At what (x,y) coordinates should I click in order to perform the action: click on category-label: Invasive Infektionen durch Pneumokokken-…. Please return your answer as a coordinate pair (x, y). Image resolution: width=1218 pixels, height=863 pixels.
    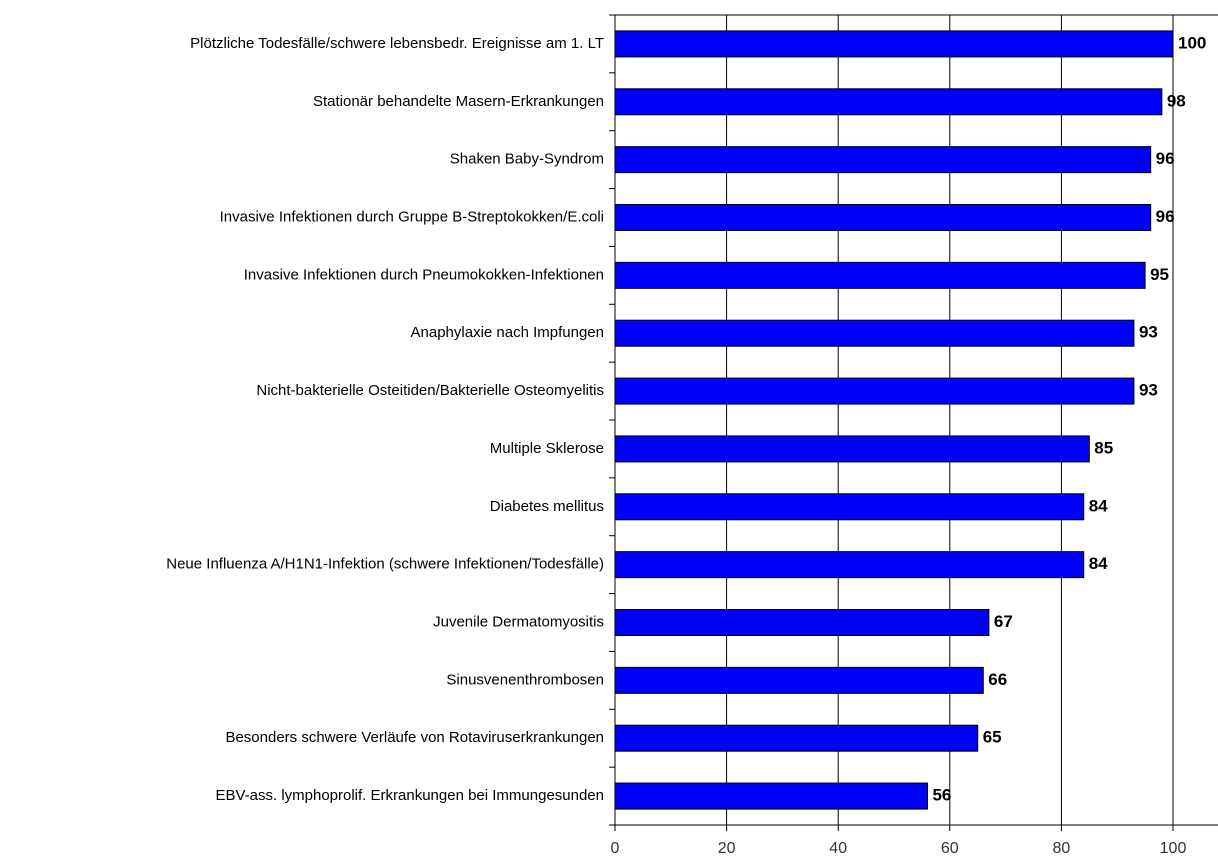
    Looking at the image, I should click on (424, 274).